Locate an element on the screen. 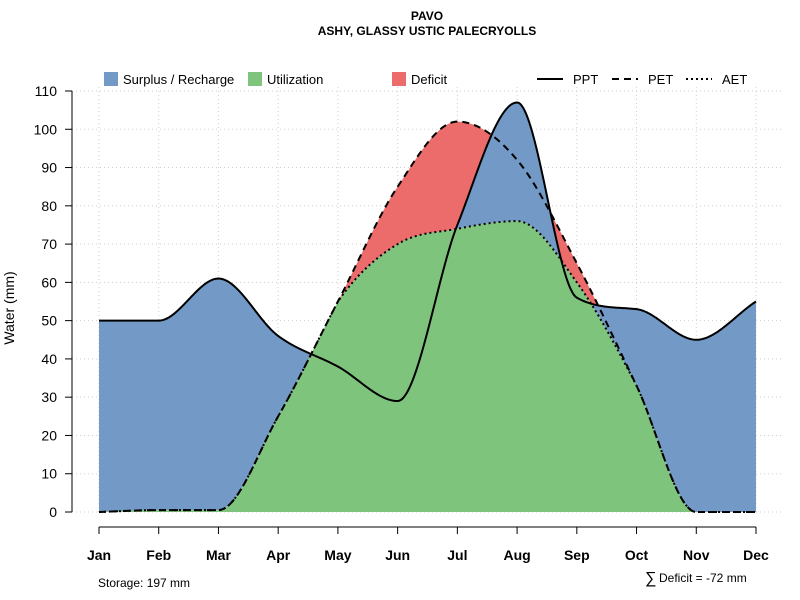  y-tick-label: 30 is located at coordinates (49, 397).